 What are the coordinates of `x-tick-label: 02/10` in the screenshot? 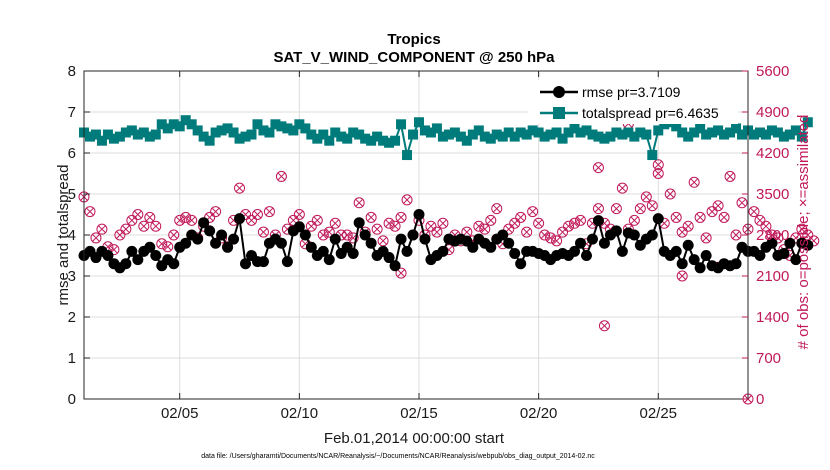 It's located at (300, 413).